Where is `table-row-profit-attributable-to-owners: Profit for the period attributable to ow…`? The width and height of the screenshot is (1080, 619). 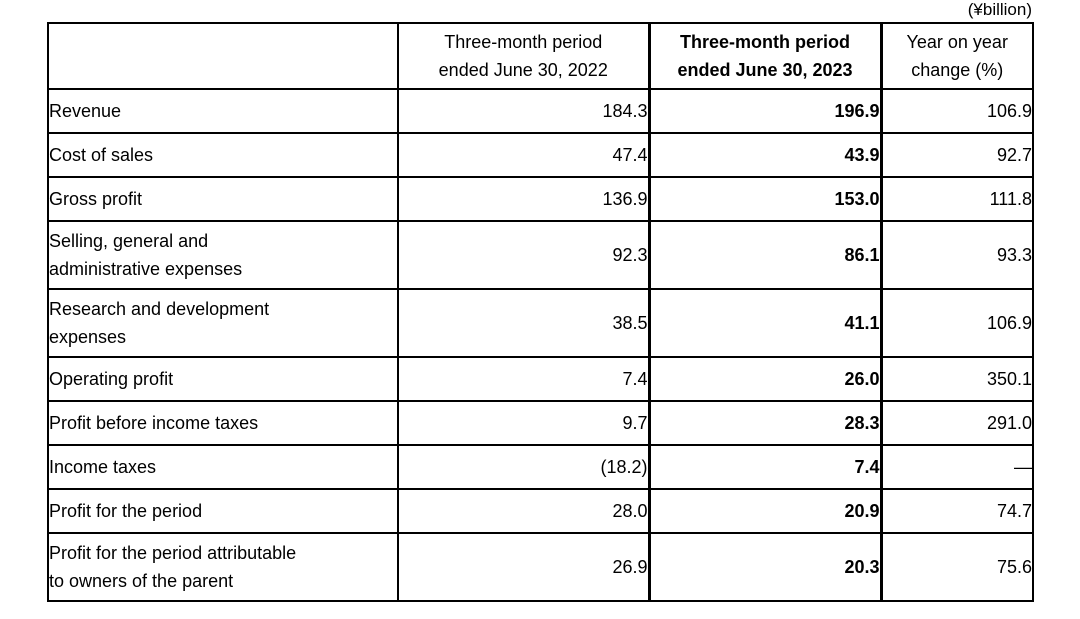 table-row-profit-attributable-to-owners: Profit for the period attributable to ow… is located at coordinates (540, 567).